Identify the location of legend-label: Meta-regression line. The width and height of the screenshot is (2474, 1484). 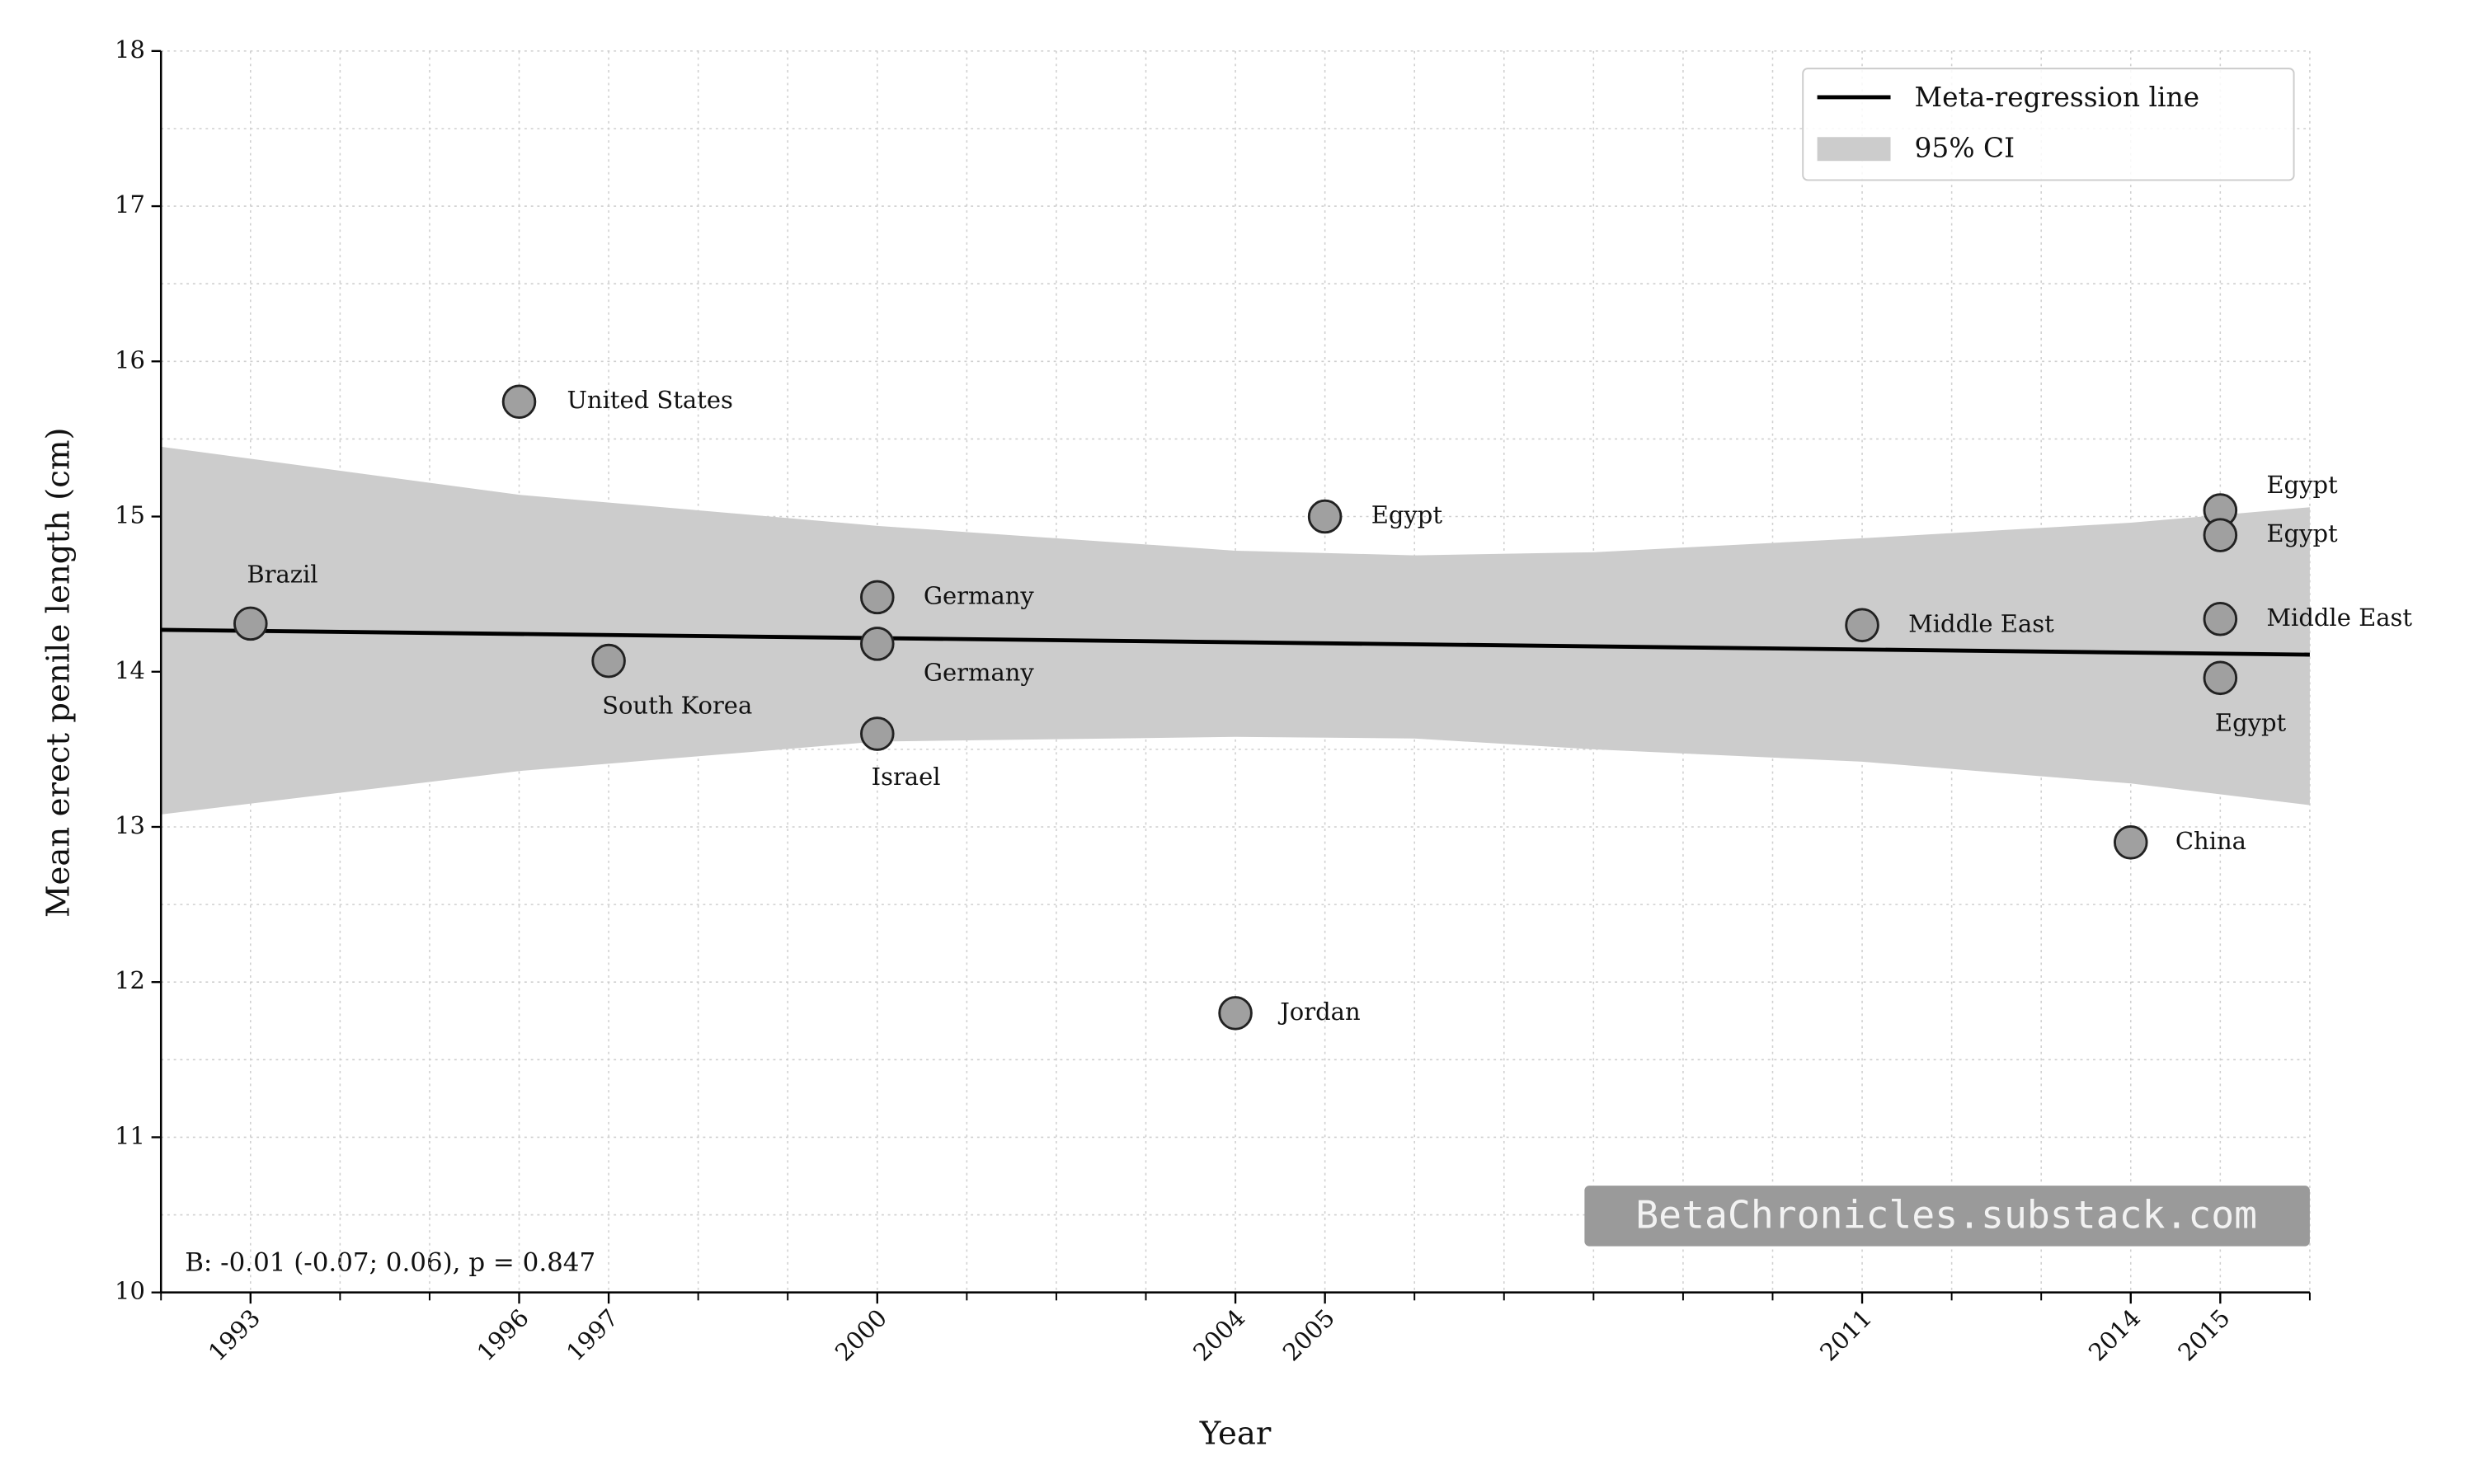
(2057, 97).